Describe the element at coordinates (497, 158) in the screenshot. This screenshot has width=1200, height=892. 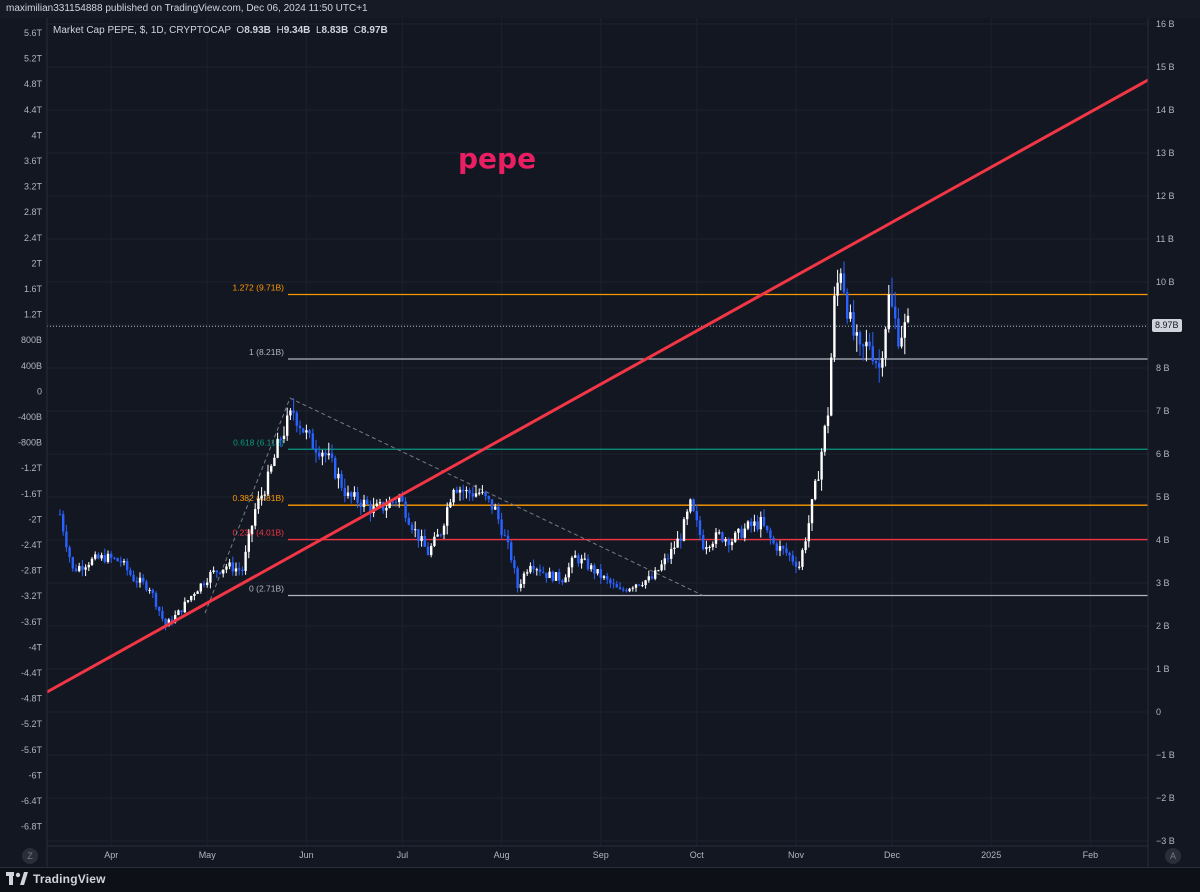
I see `pepe-annotation: pepe` at that location.